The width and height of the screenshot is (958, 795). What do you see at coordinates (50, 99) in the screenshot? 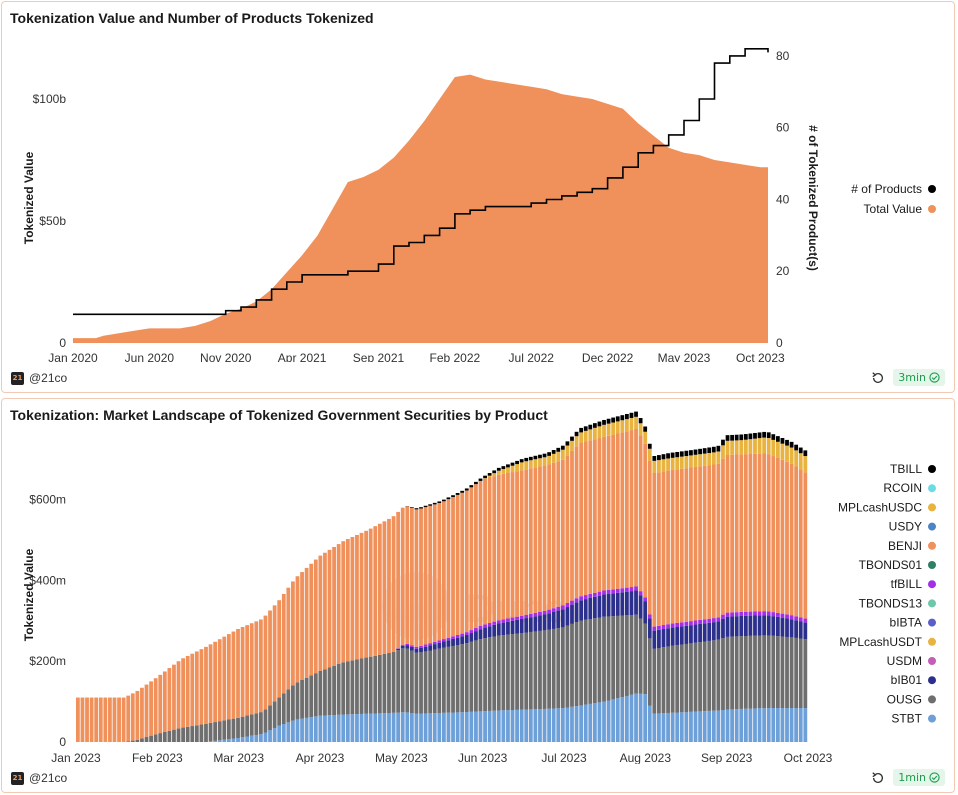
I see `y-tick-label: $100b` at bounding box center [50, 99].